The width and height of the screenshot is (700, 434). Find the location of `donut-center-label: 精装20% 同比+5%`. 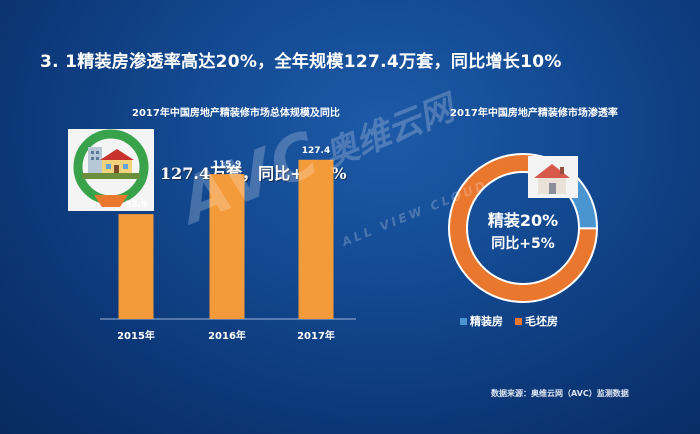

donut-center-label: 精装20% 同比+5% is located at coordinates (523, 230).